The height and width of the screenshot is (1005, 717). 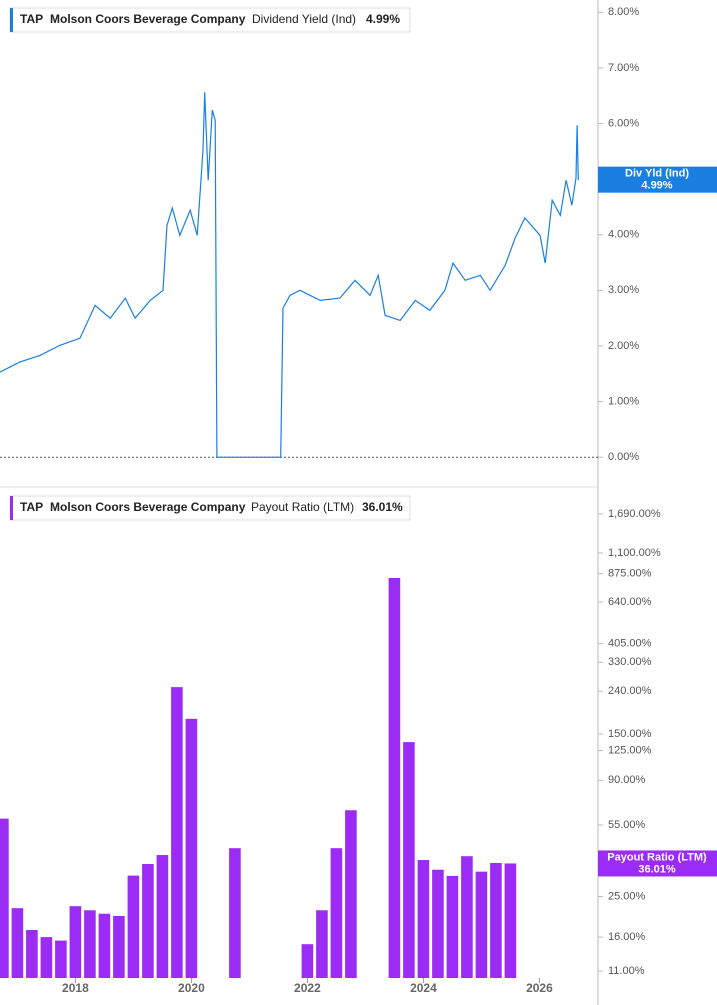 What do you see at coordinates (304, 19) in the screenshot?
I see `legend-series: Dividend Yield (Ind)` at bounding box center [304, 19].